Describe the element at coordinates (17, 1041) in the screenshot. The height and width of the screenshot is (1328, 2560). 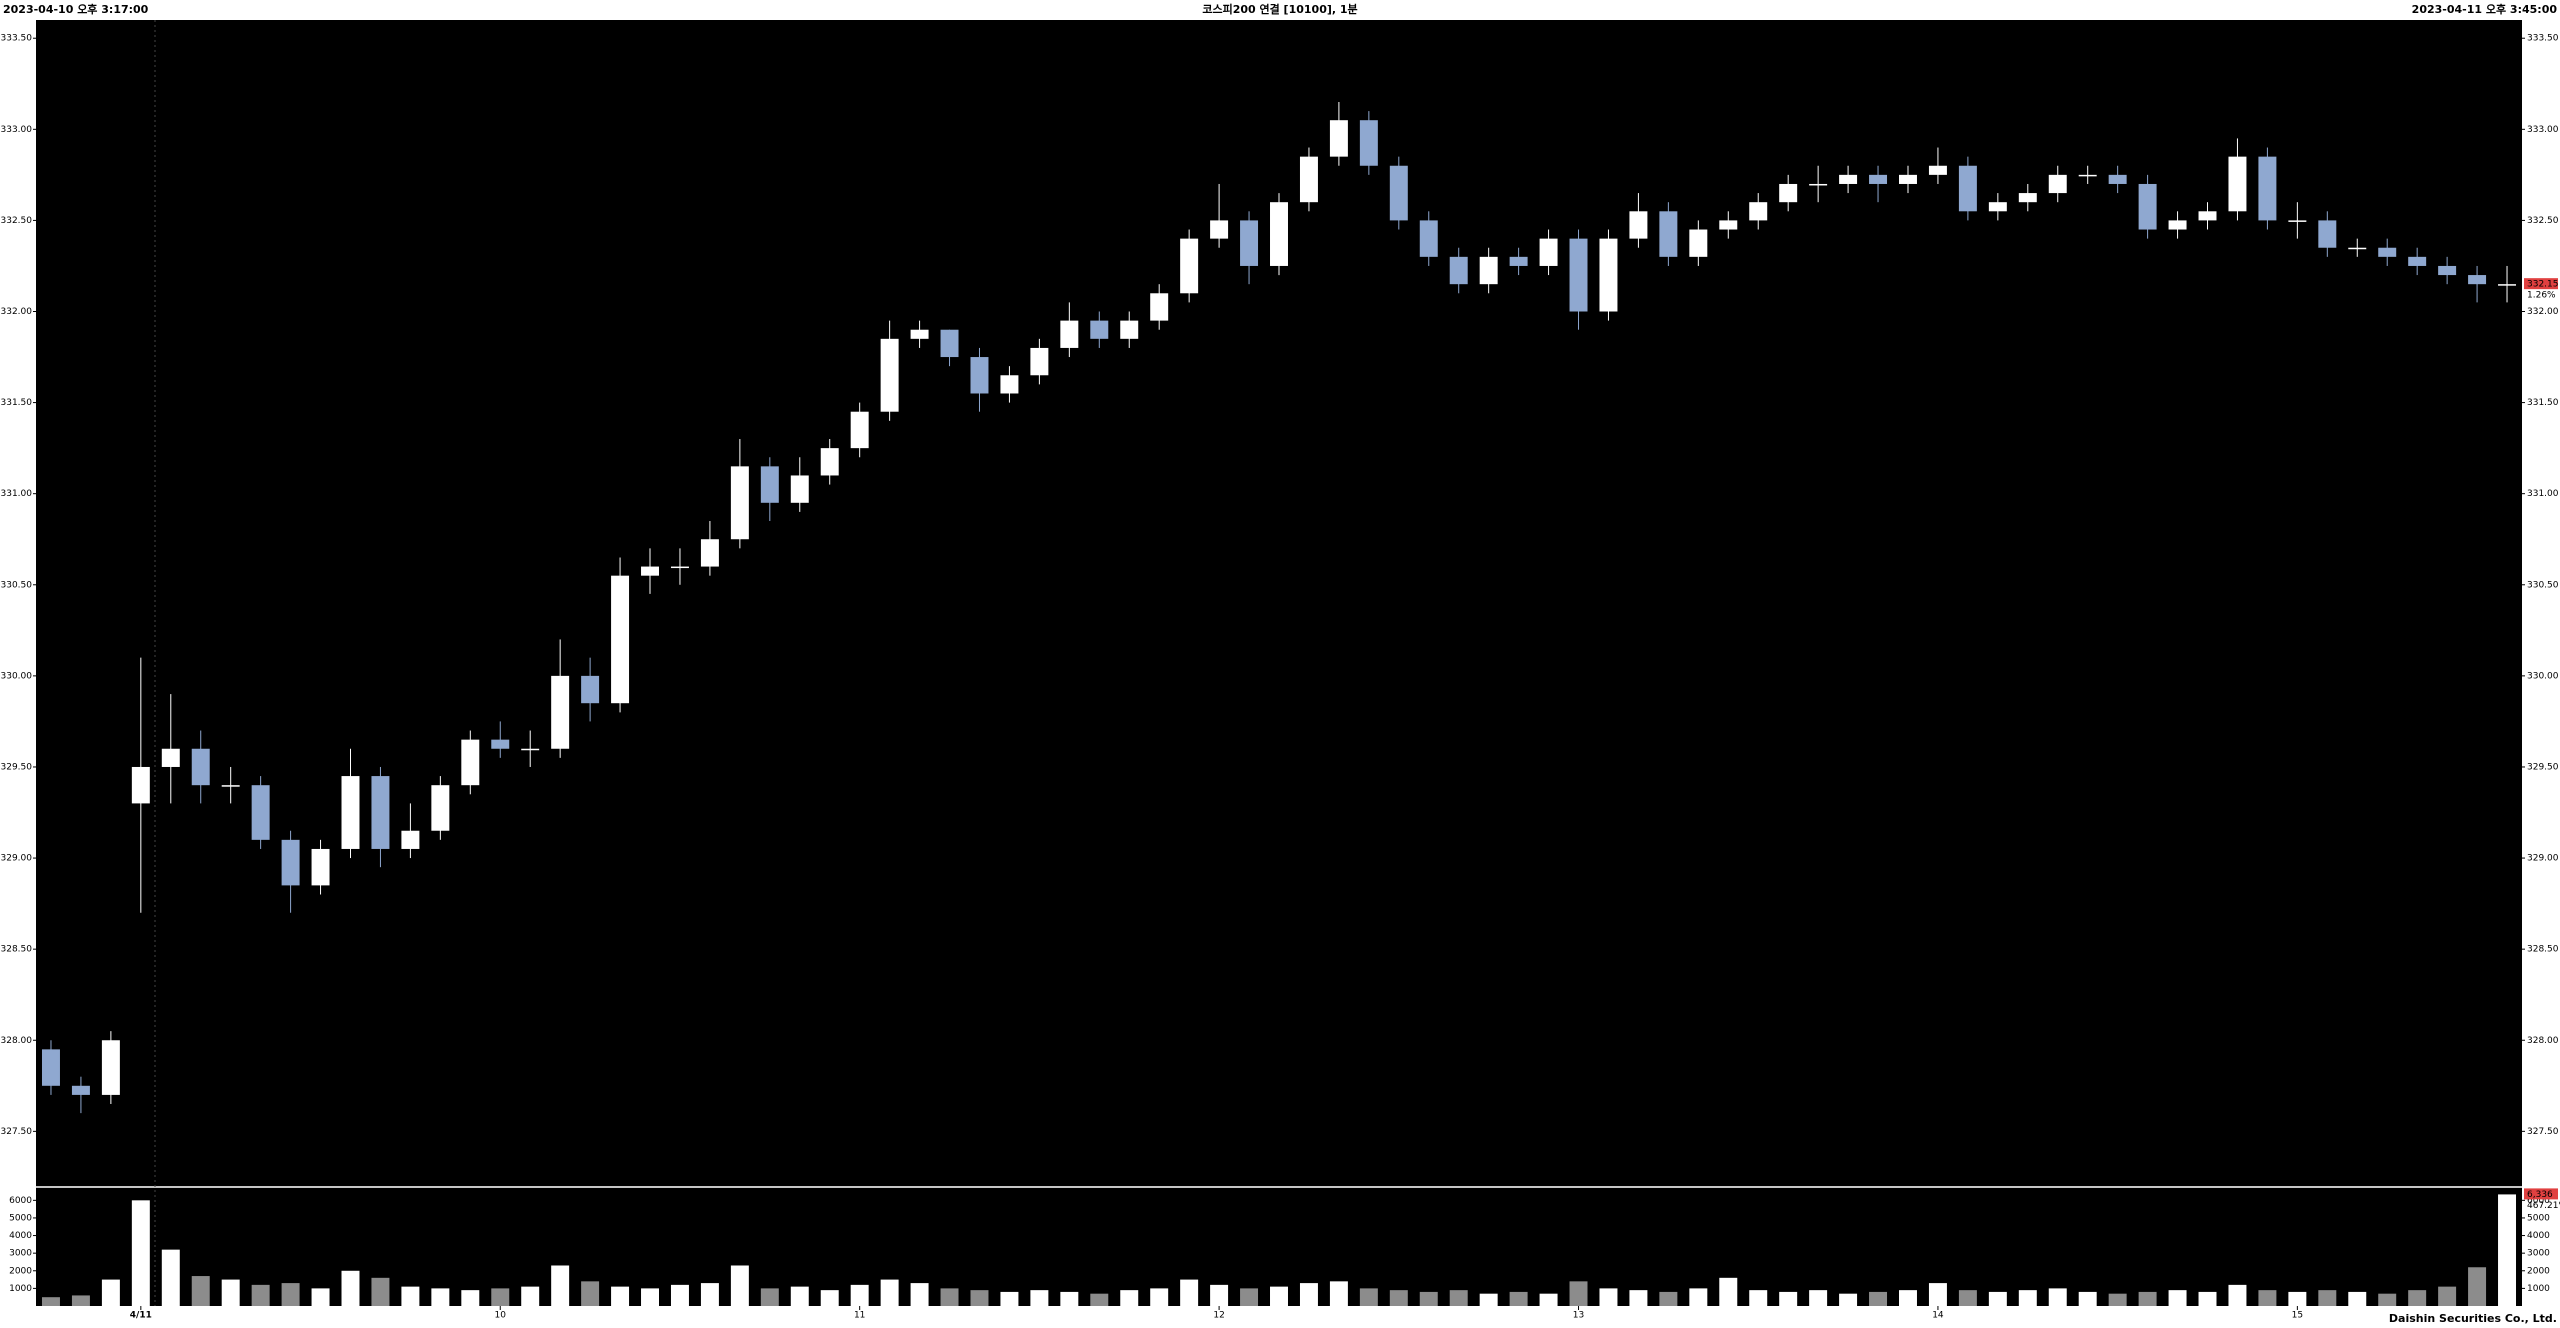
I see `y-tick-label: 328.00` at that location.